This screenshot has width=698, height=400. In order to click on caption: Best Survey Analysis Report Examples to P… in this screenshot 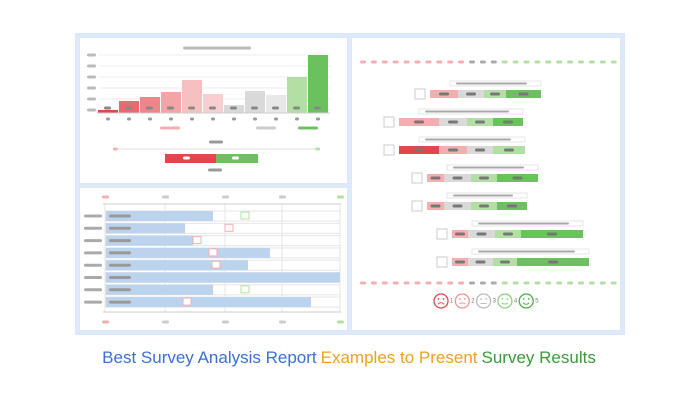, I will do `click(349, 358)`.